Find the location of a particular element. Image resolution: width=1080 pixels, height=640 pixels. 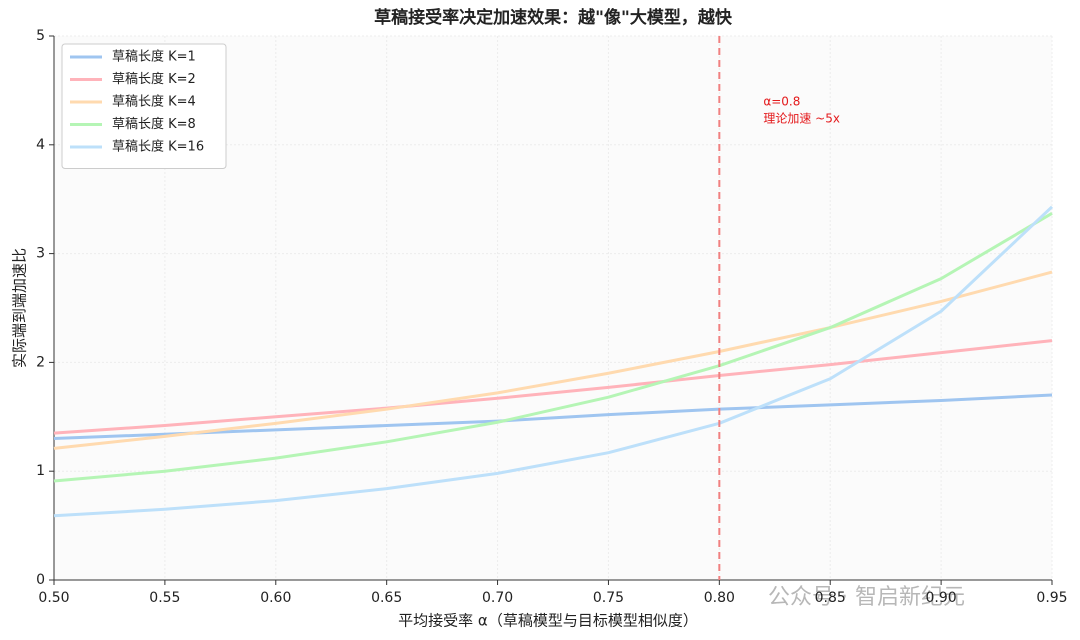

x-tick-label: 0.55 is located at coordinates (164, 598).